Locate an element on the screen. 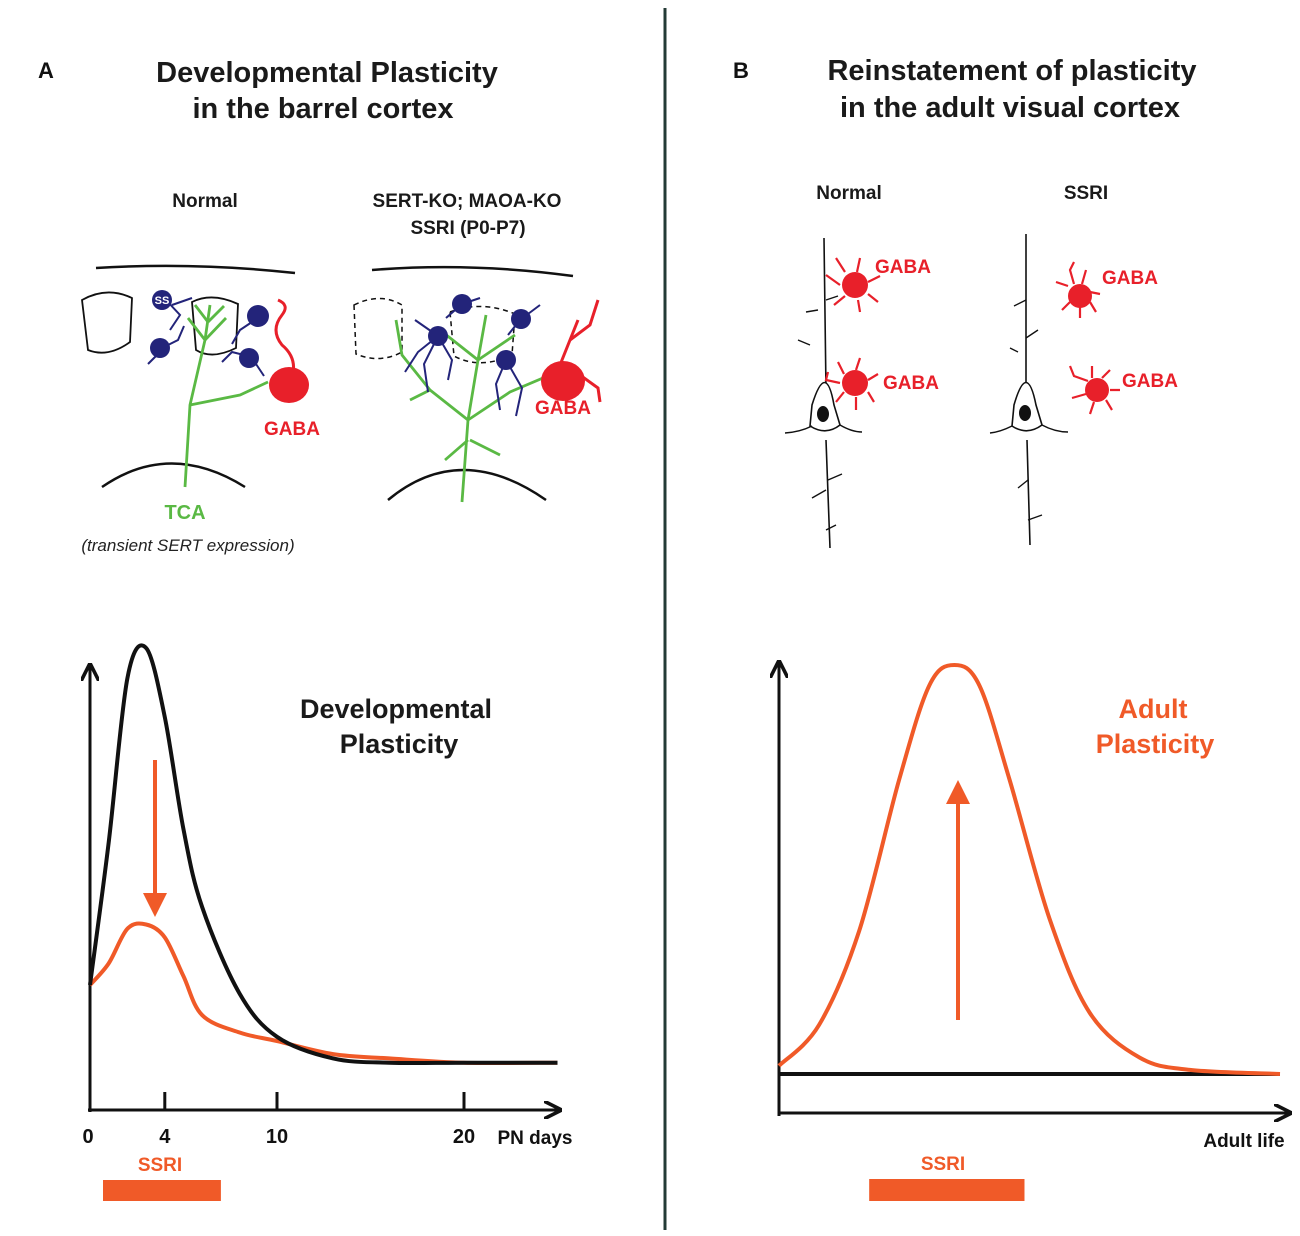 Image resolution: width=1300 pixels, height=1236 pixels. tca-axon is located at coordinates (226, 396).